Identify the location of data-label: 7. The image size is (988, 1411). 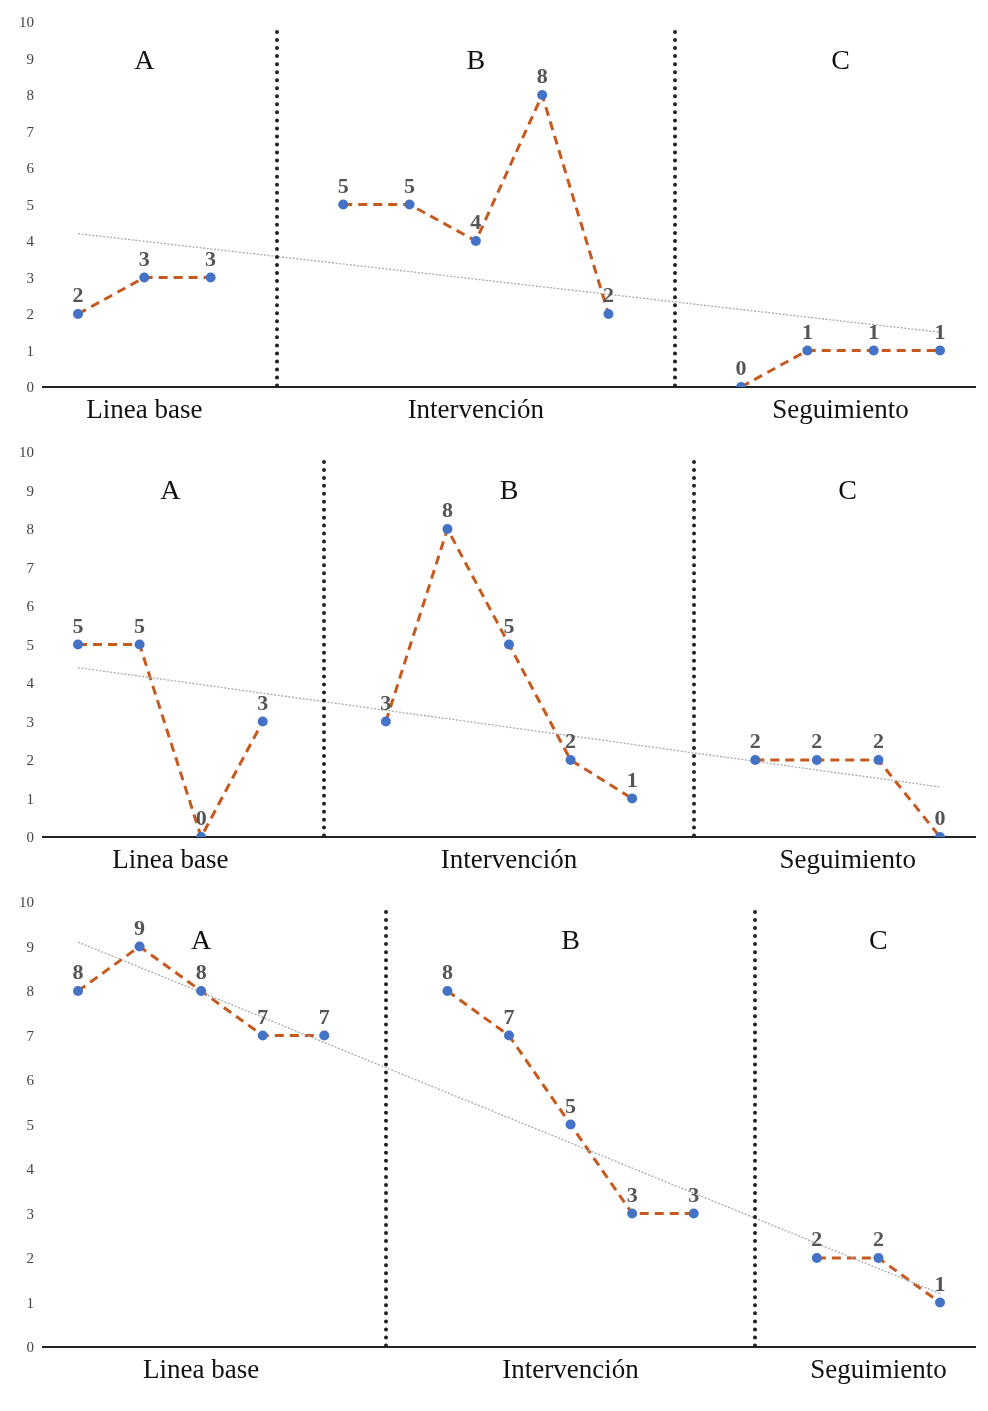
(324, 1016).